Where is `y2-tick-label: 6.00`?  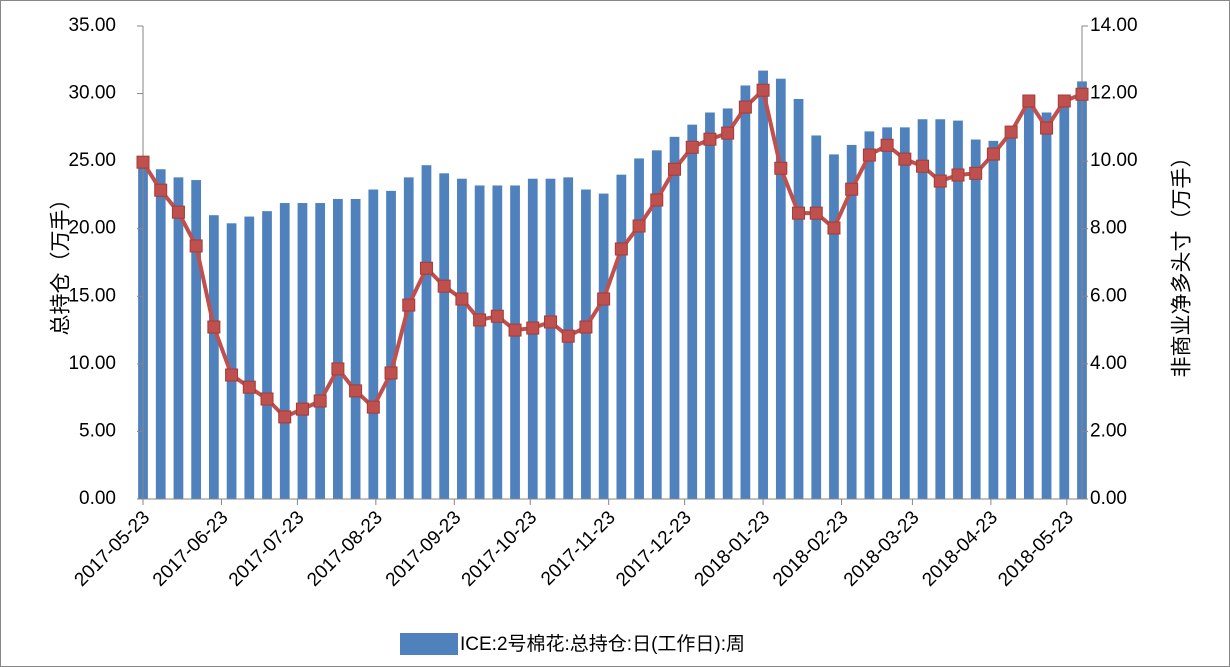
y2-tick-label: 6.00 is located at coordinates (1108, 295).